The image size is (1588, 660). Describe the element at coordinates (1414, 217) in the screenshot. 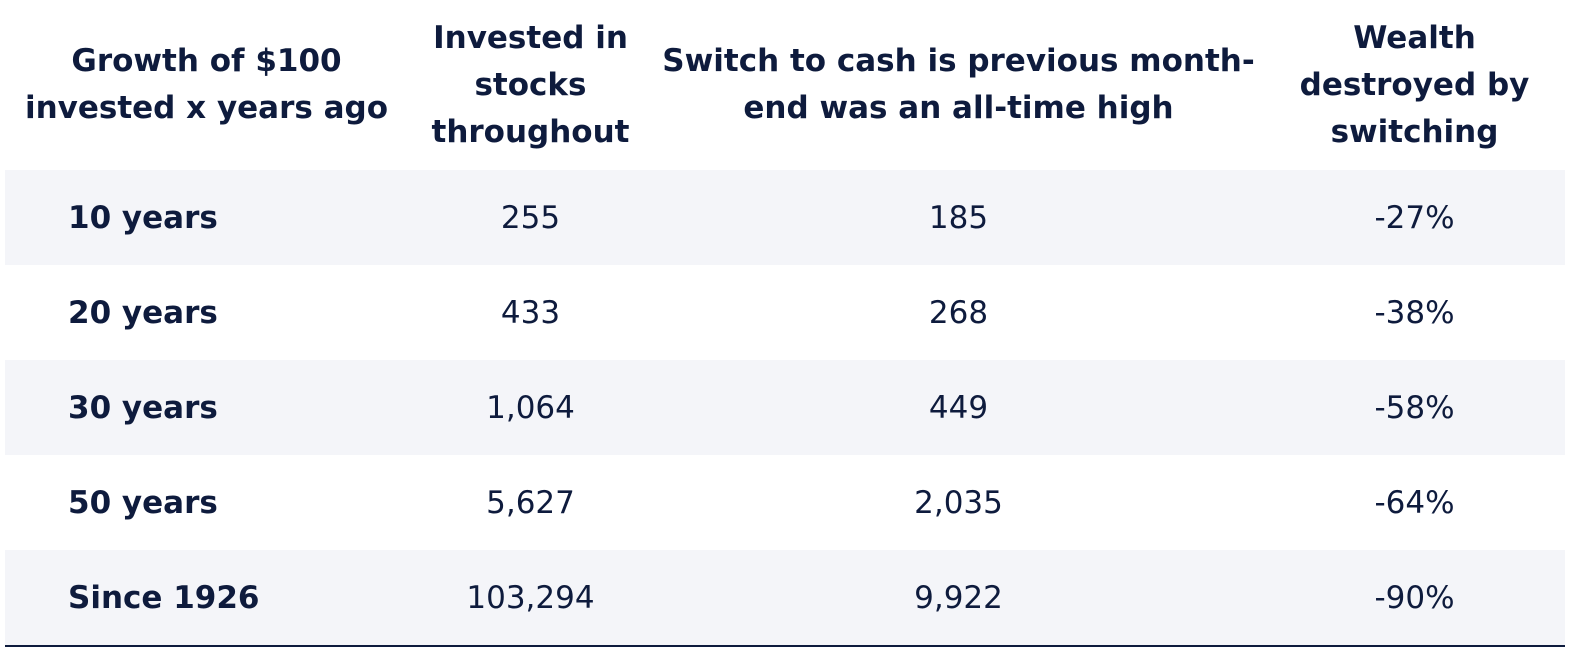

I see `destroyed-cell: -27%` at that location.